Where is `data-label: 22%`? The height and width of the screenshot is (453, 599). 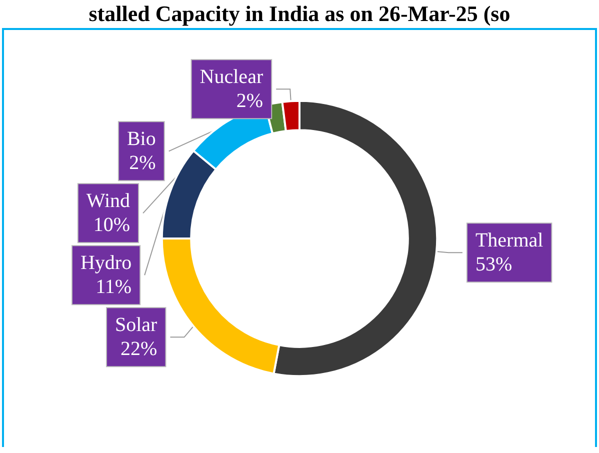 data-label: 22% is located at coordinates (139, 349).